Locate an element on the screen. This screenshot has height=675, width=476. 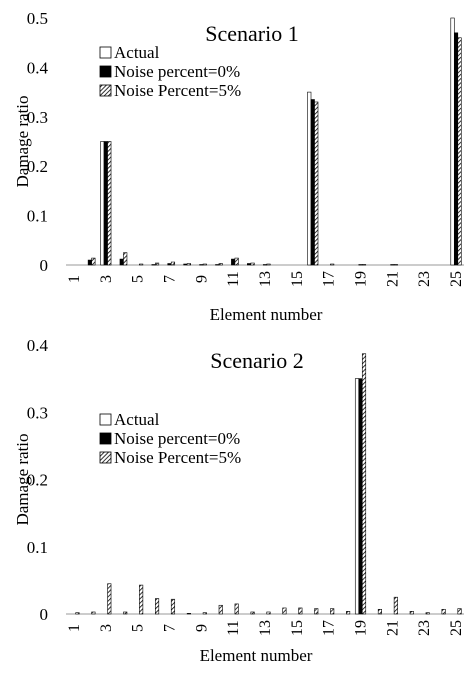
x-tick-label: 15 is located at coordinates (297, 279).